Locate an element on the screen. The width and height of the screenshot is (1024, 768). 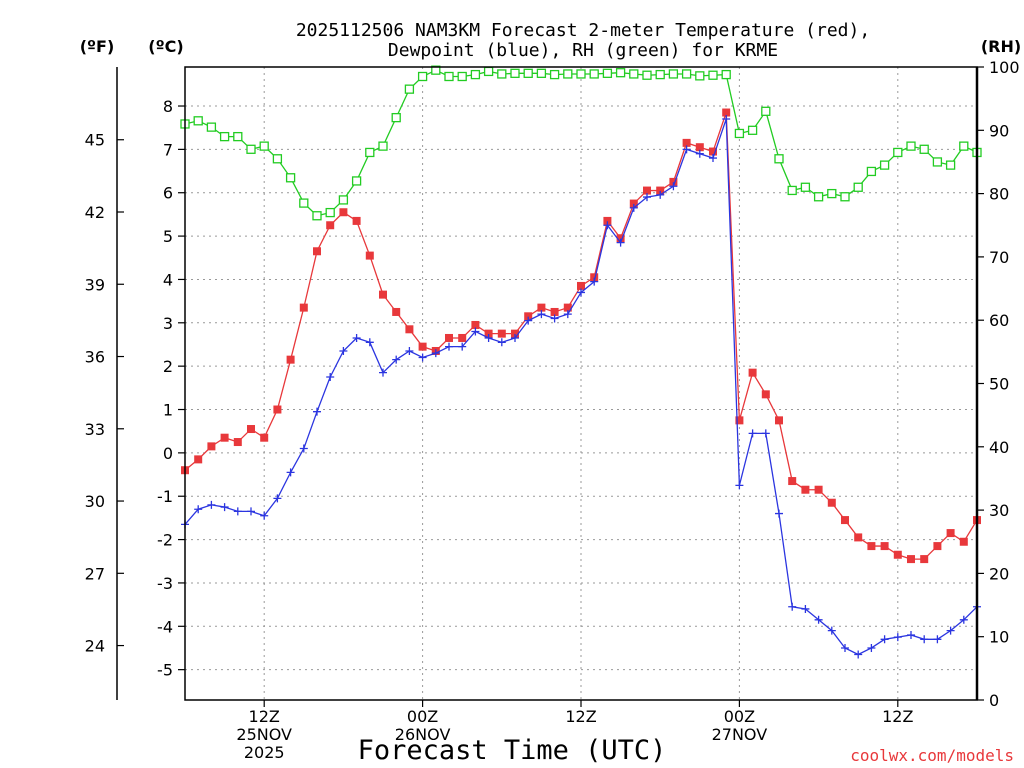
celsius-tick-label: -5 is located at coordinates (165, 670).